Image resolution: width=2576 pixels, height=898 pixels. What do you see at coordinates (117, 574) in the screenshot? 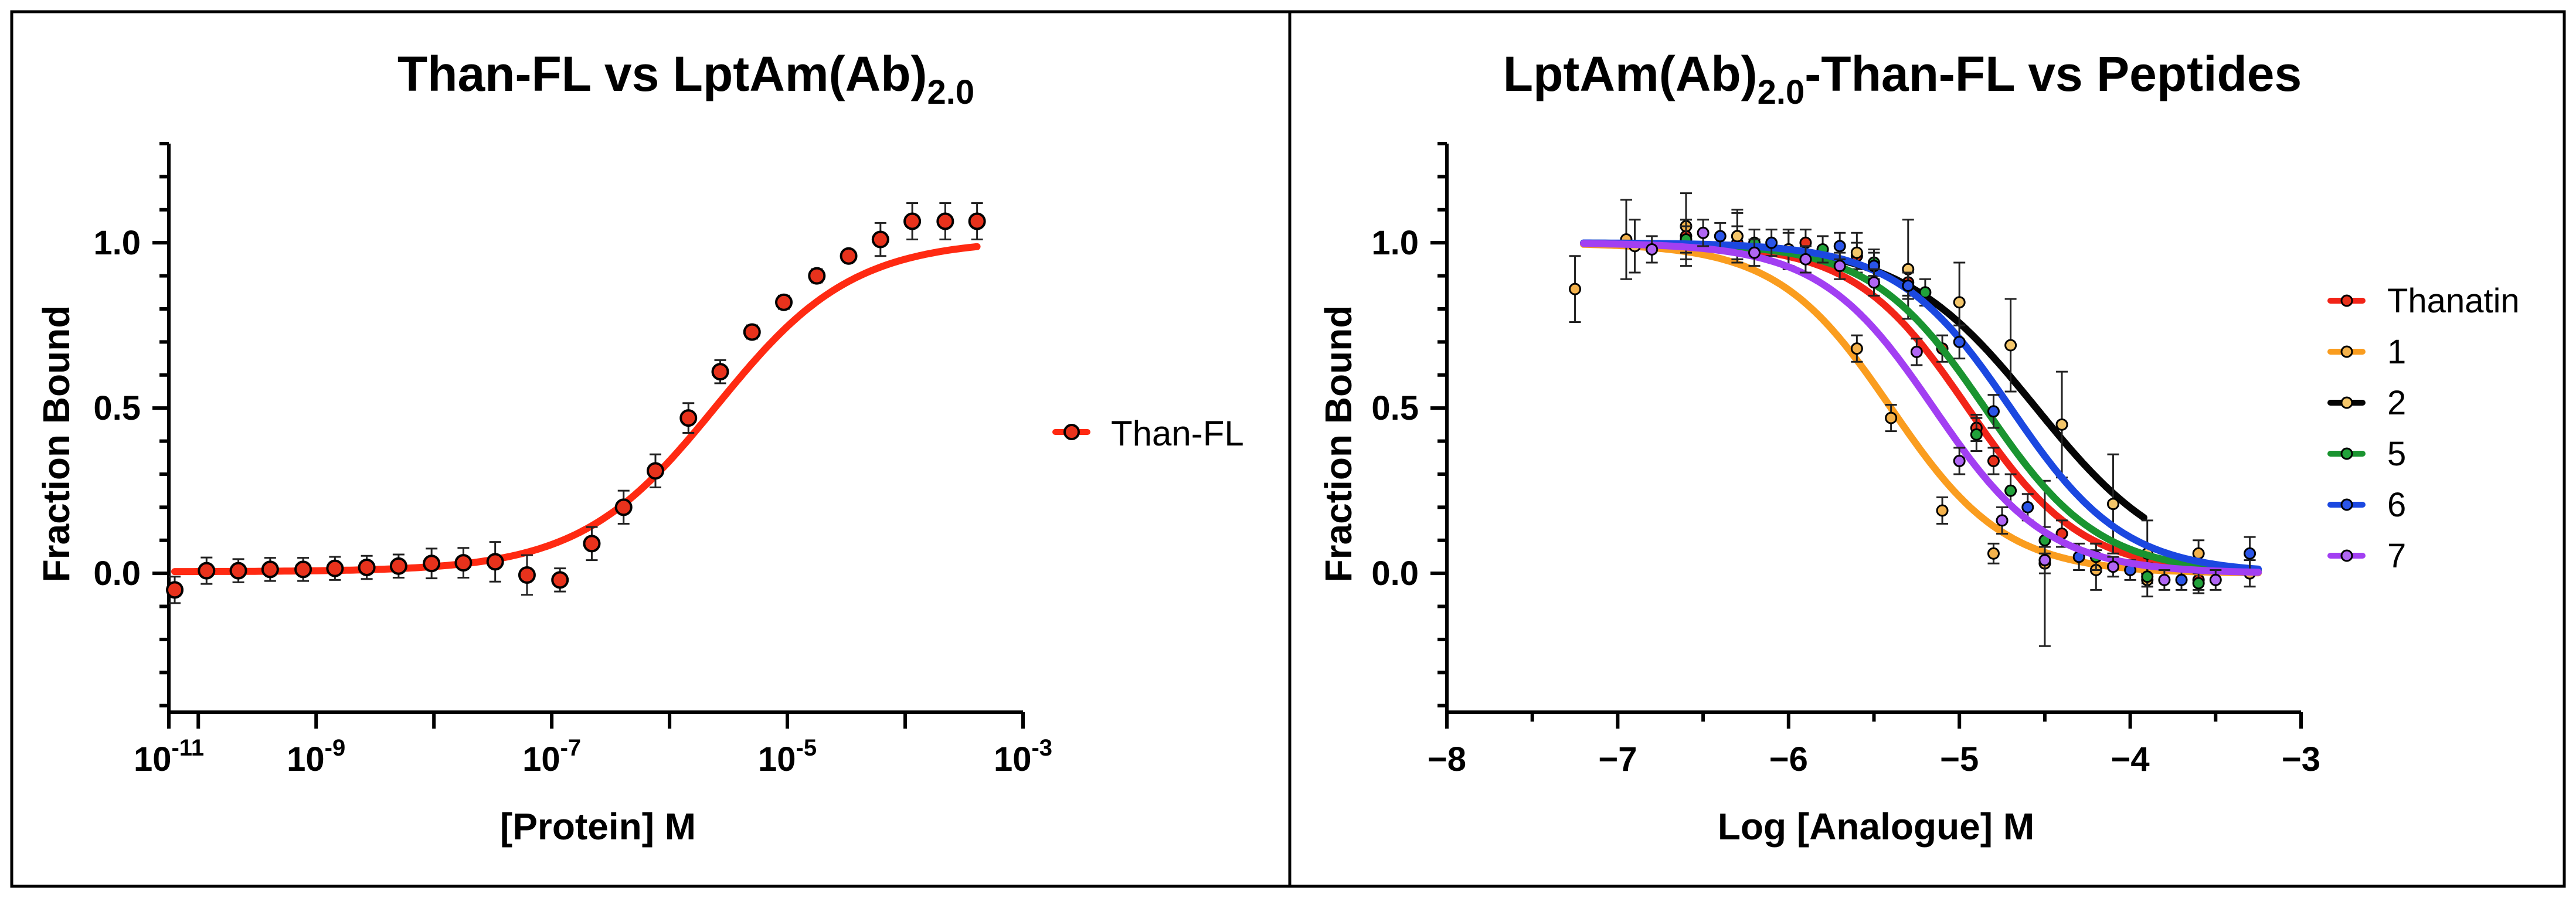
I see `chart-left-y-tick-label: 0.0` at bounding box center [117, 574].